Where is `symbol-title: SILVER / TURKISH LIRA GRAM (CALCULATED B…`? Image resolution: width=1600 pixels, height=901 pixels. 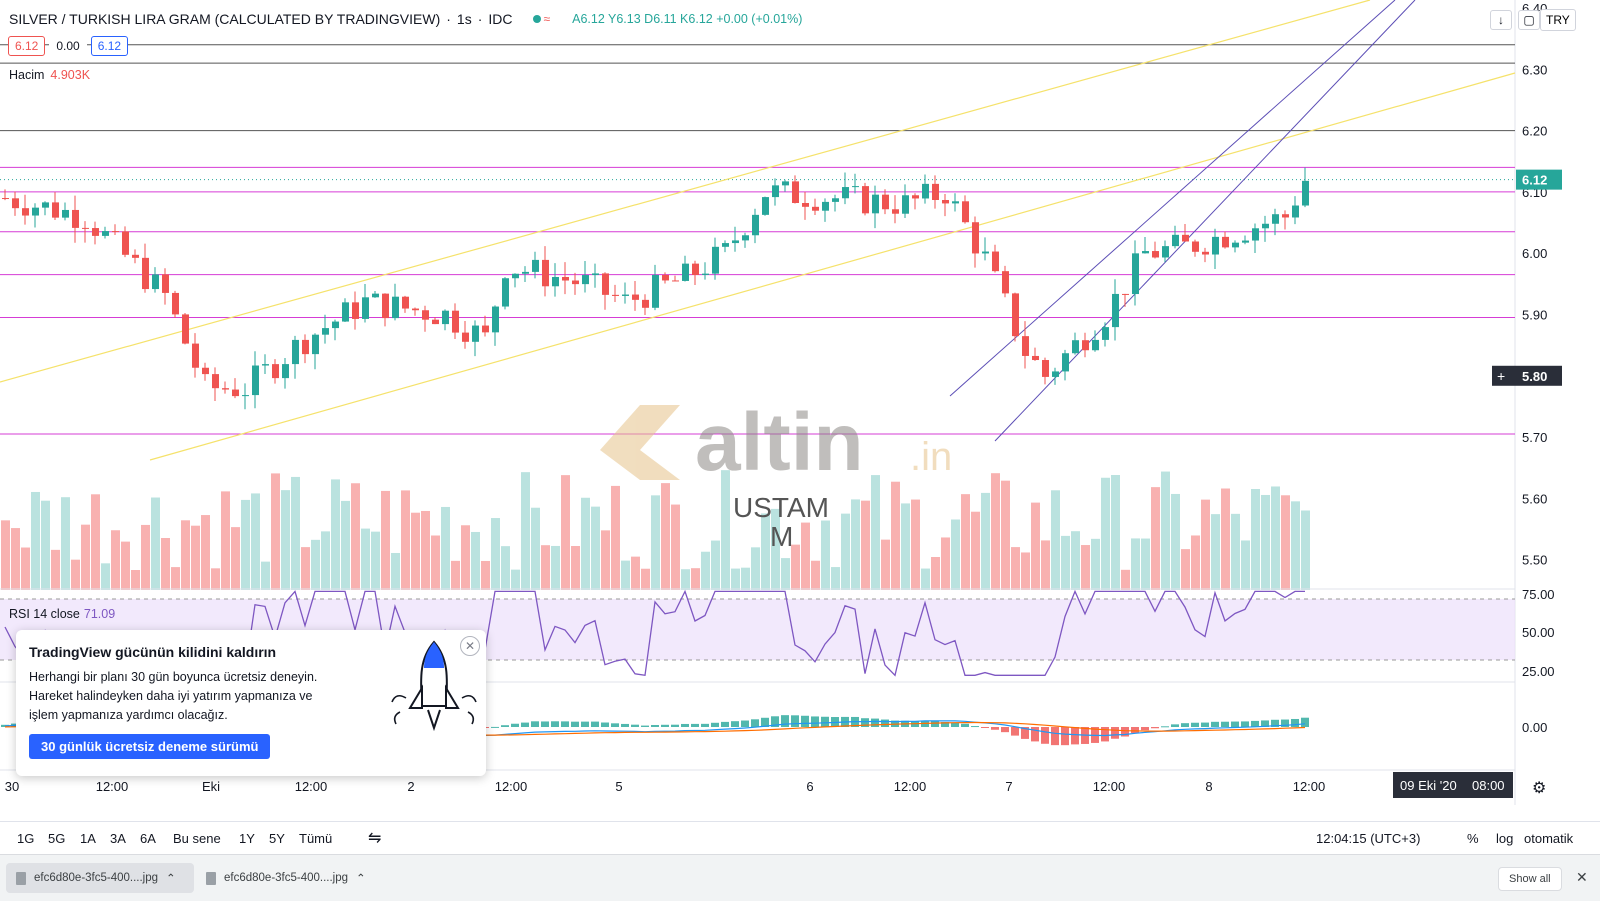 symbol-title: SILVER / TURKISH LIRA GRAM (CALCULATED B… is located at coordinates (225, 19).